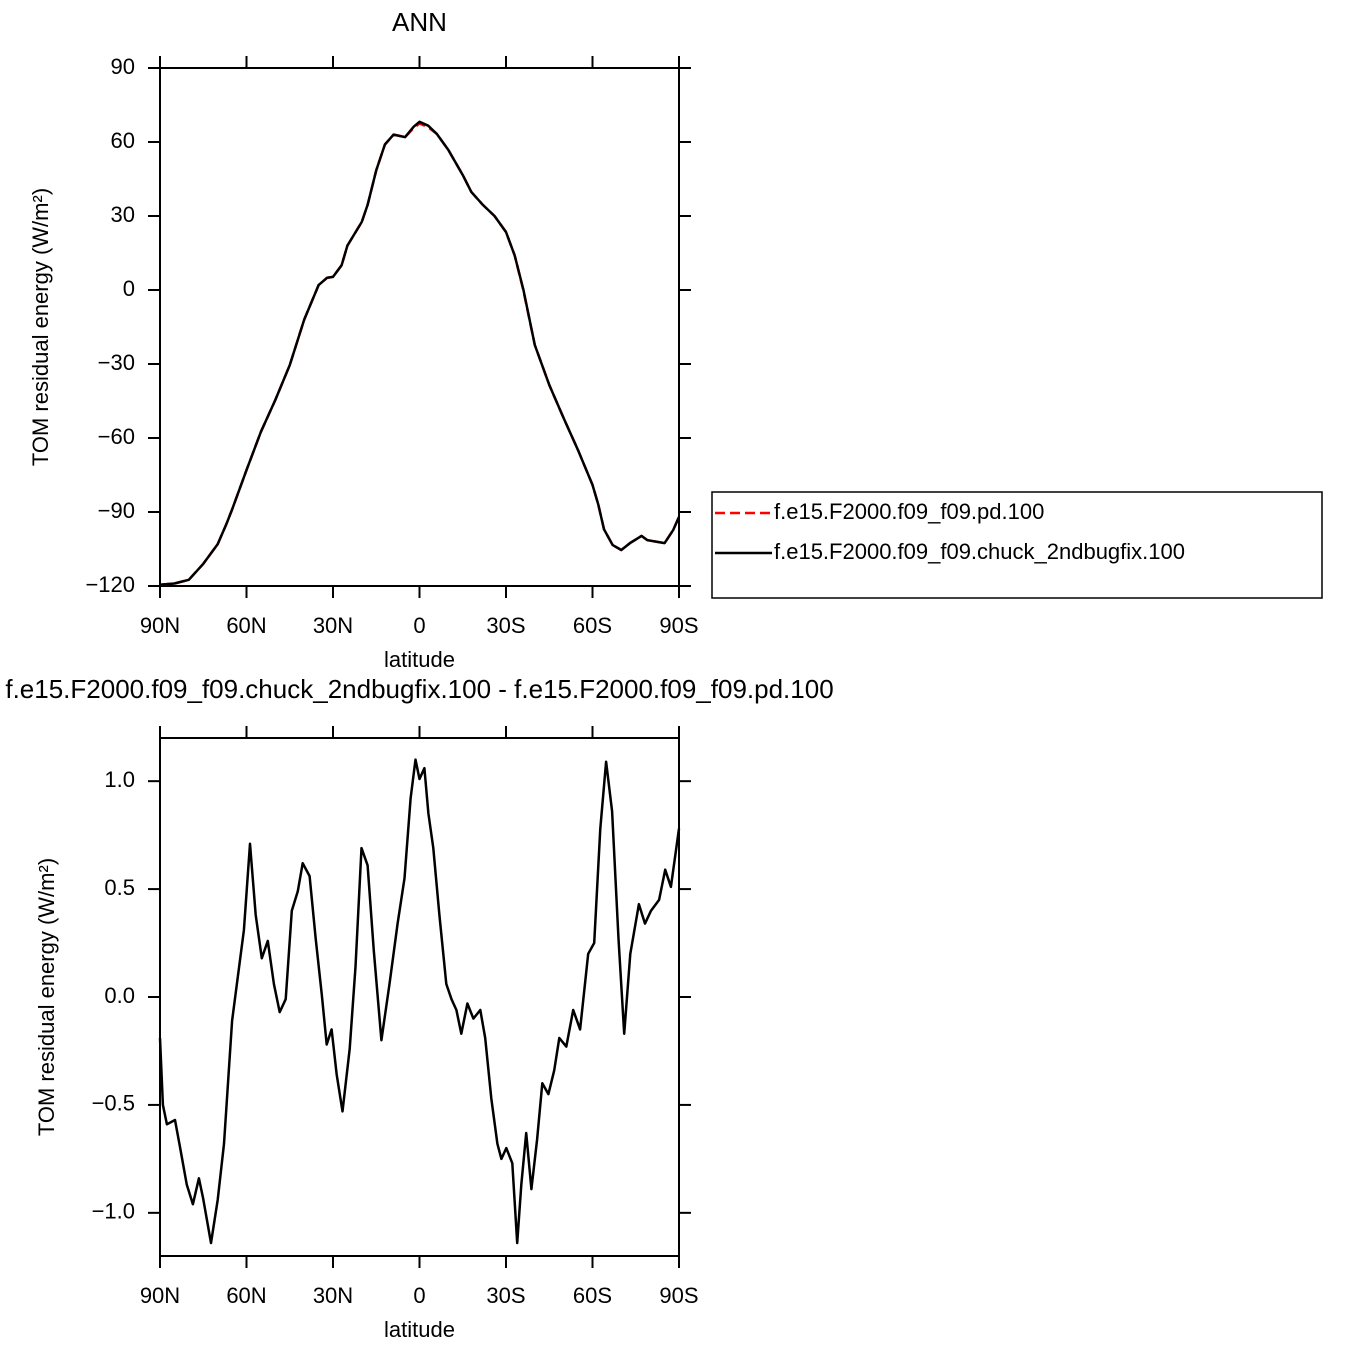  Describe the element at coordinates (123, 140) in the screenshot. I see `y-tick-label: 60` at that location.